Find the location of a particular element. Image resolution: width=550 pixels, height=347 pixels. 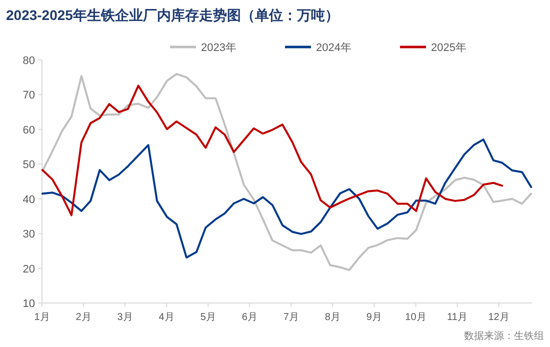

x-tick-label: 9月 is located at coordinates (374, 317).